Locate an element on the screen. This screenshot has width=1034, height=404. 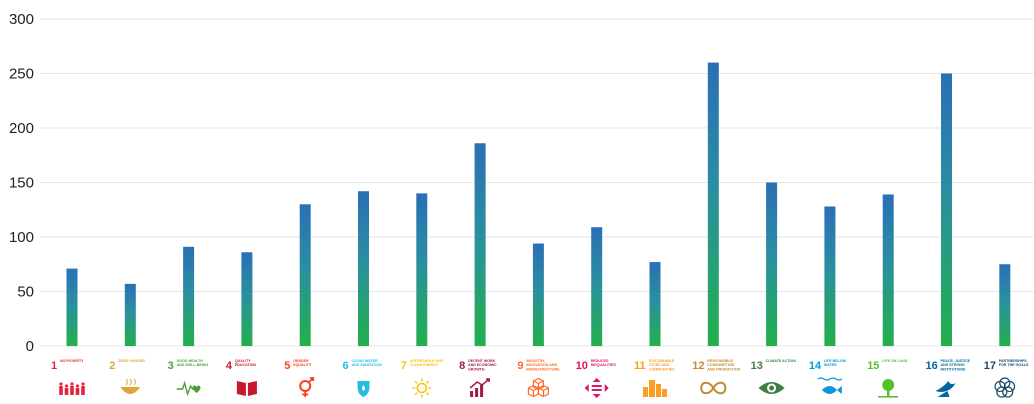
eye-globe-icon is located at coordinates (771, 388).